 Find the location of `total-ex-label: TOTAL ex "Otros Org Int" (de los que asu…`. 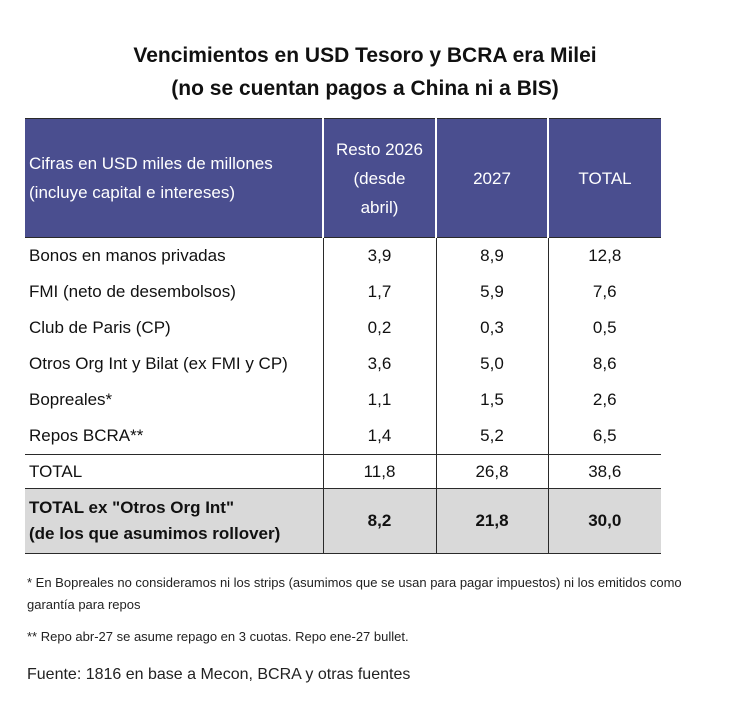

total-ex-label: TOTAL ex "Otros Org Int" (de los que asu… is located at coordinates (174, 521).